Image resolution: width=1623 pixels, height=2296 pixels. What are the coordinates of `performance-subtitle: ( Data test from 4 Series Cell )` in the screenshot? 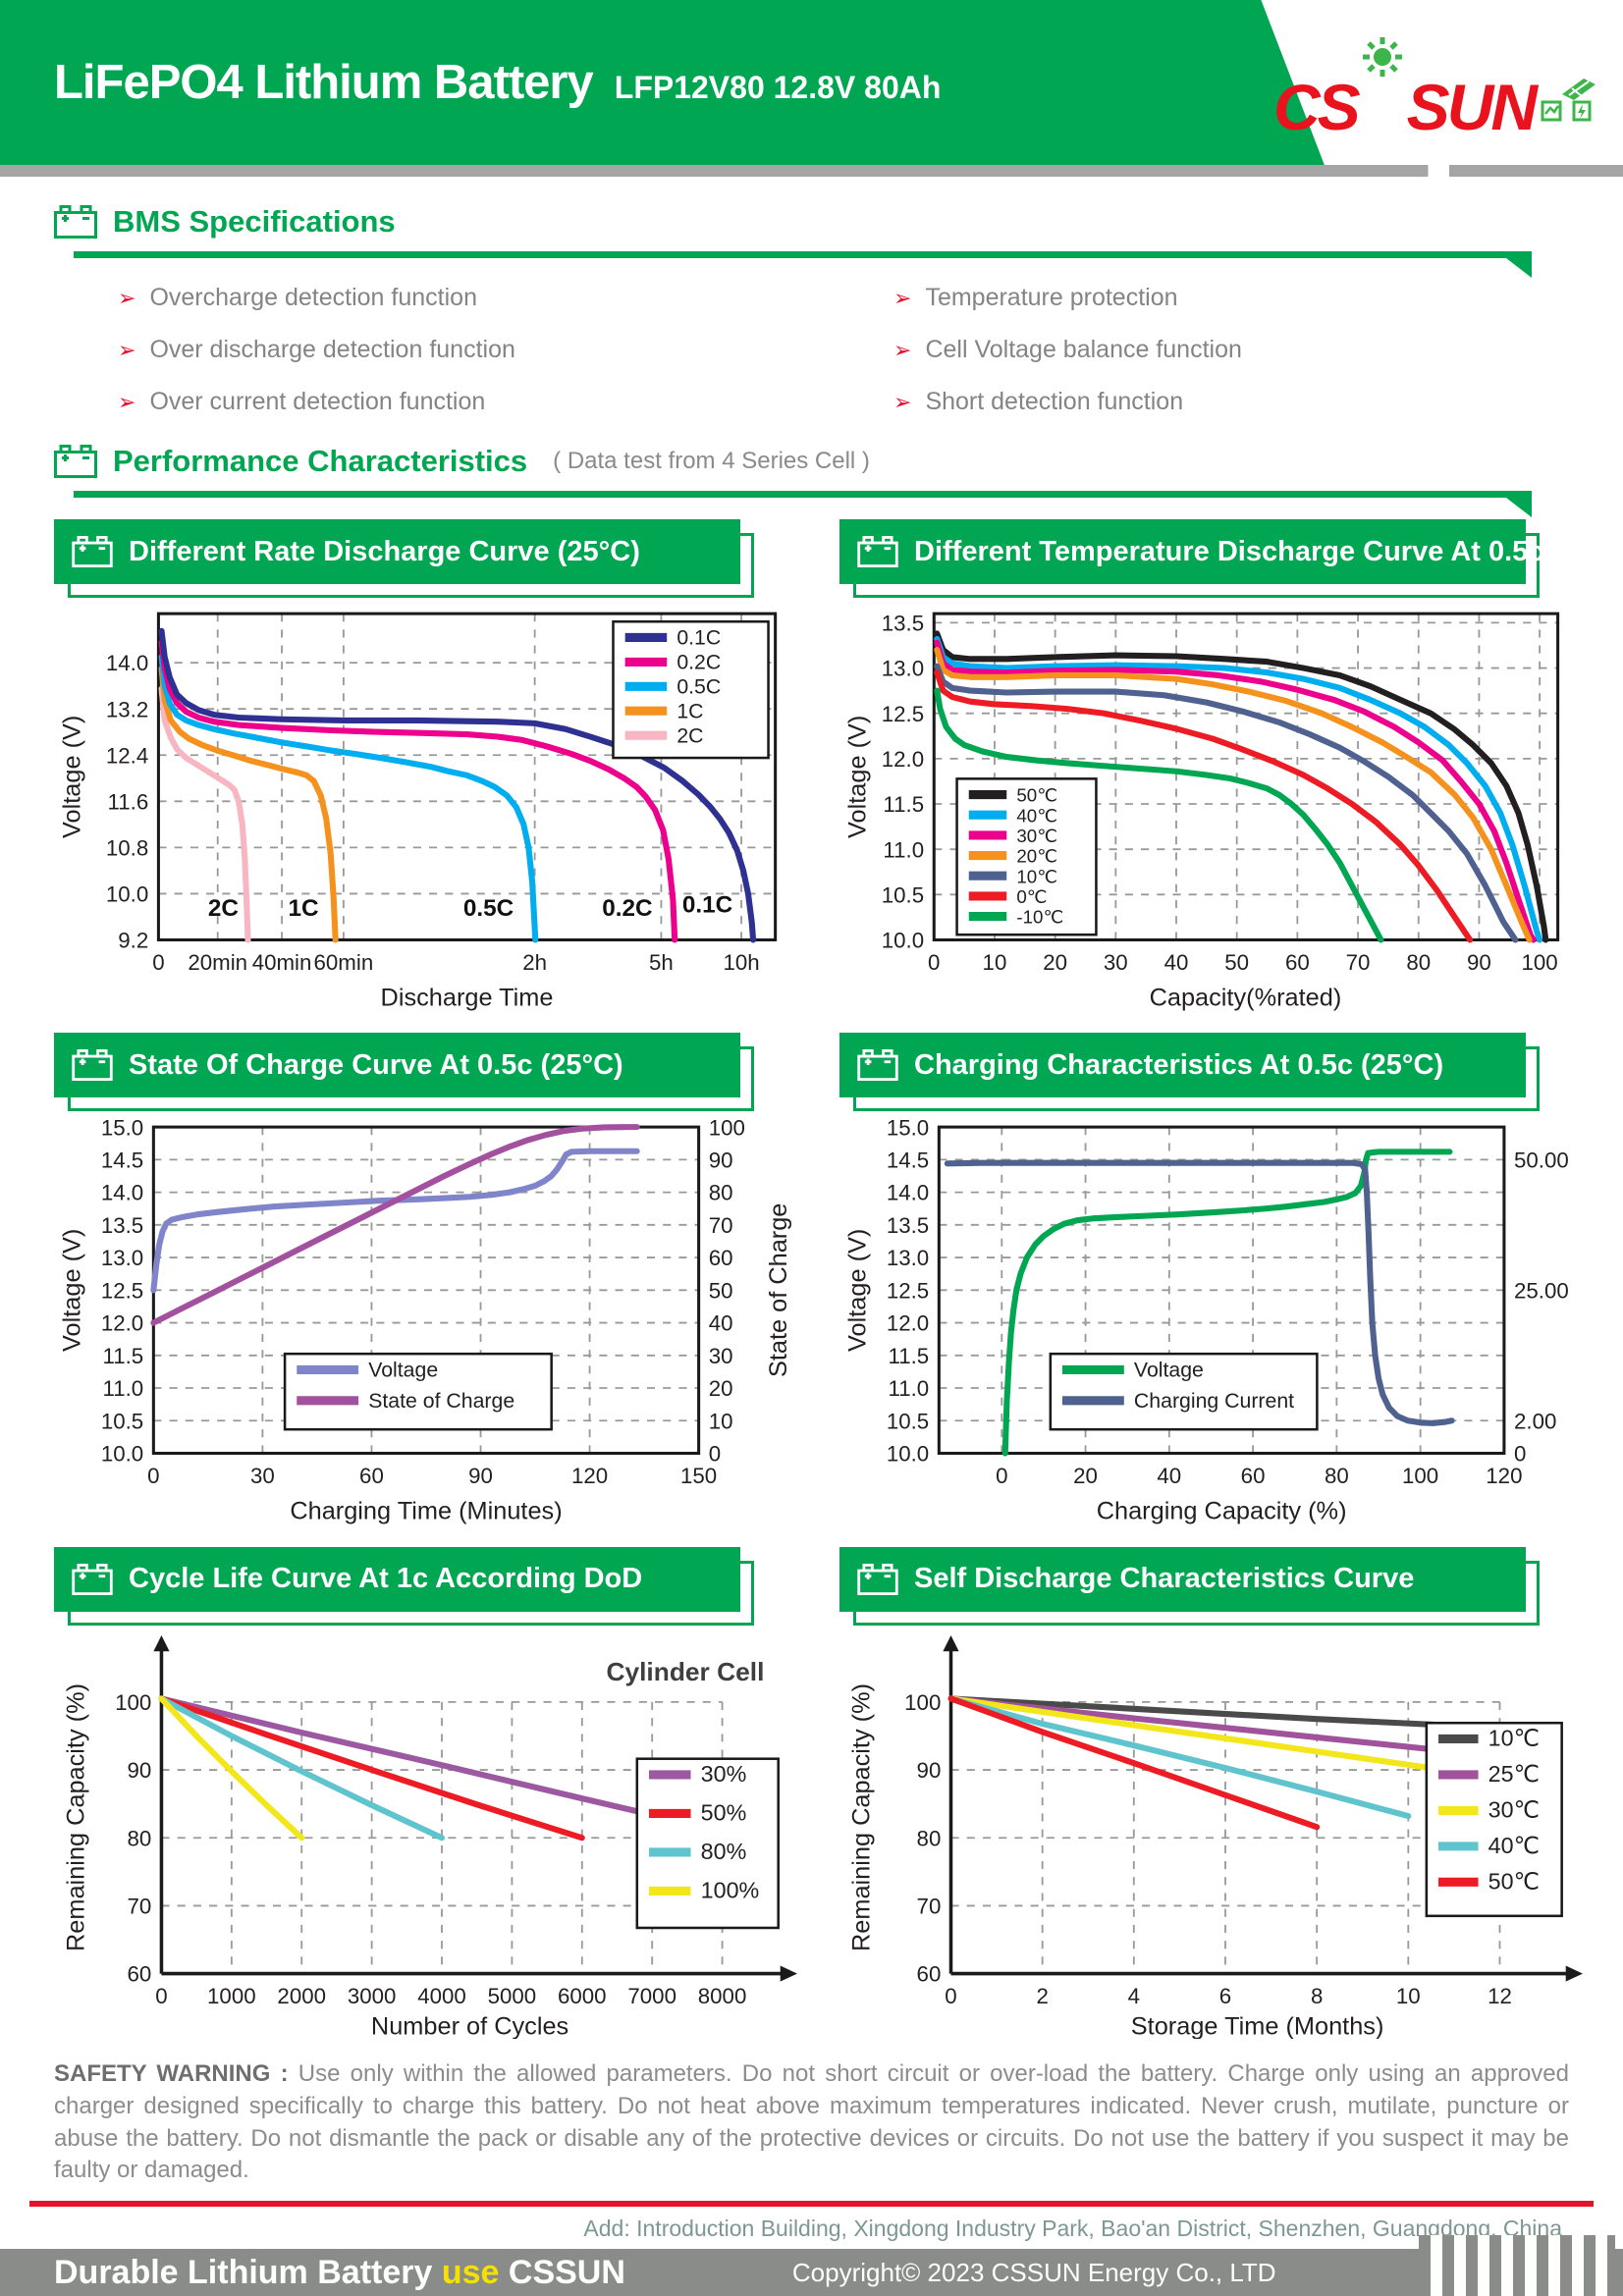 It's located at (711, 461).